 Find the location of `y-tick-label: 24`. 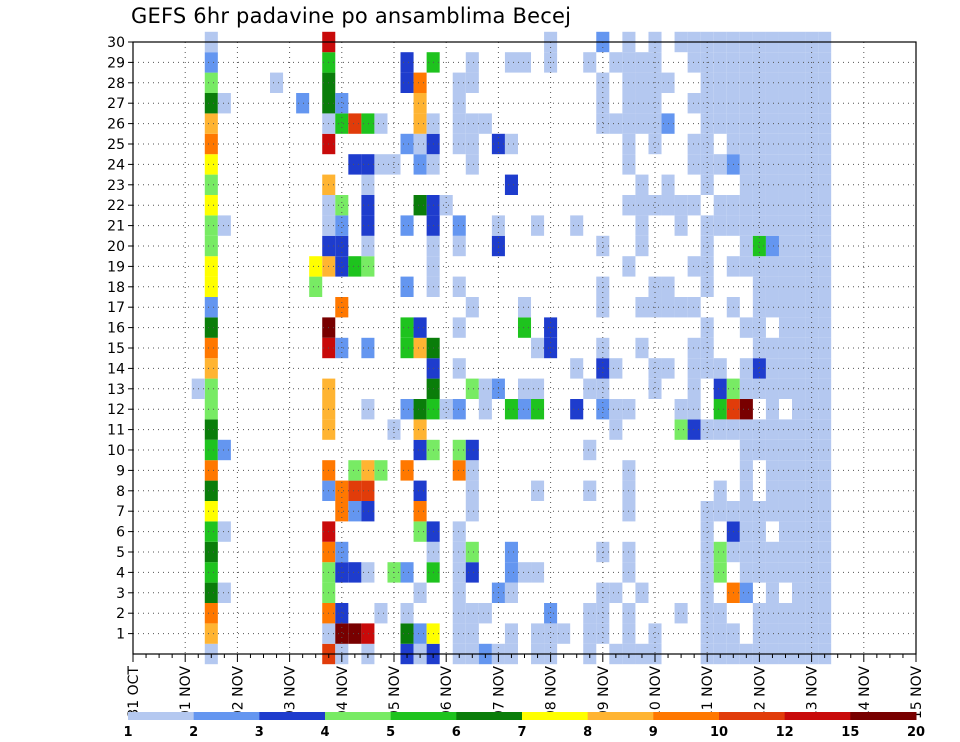

y-tick-label: 24 is located at coordinates (116, 165).